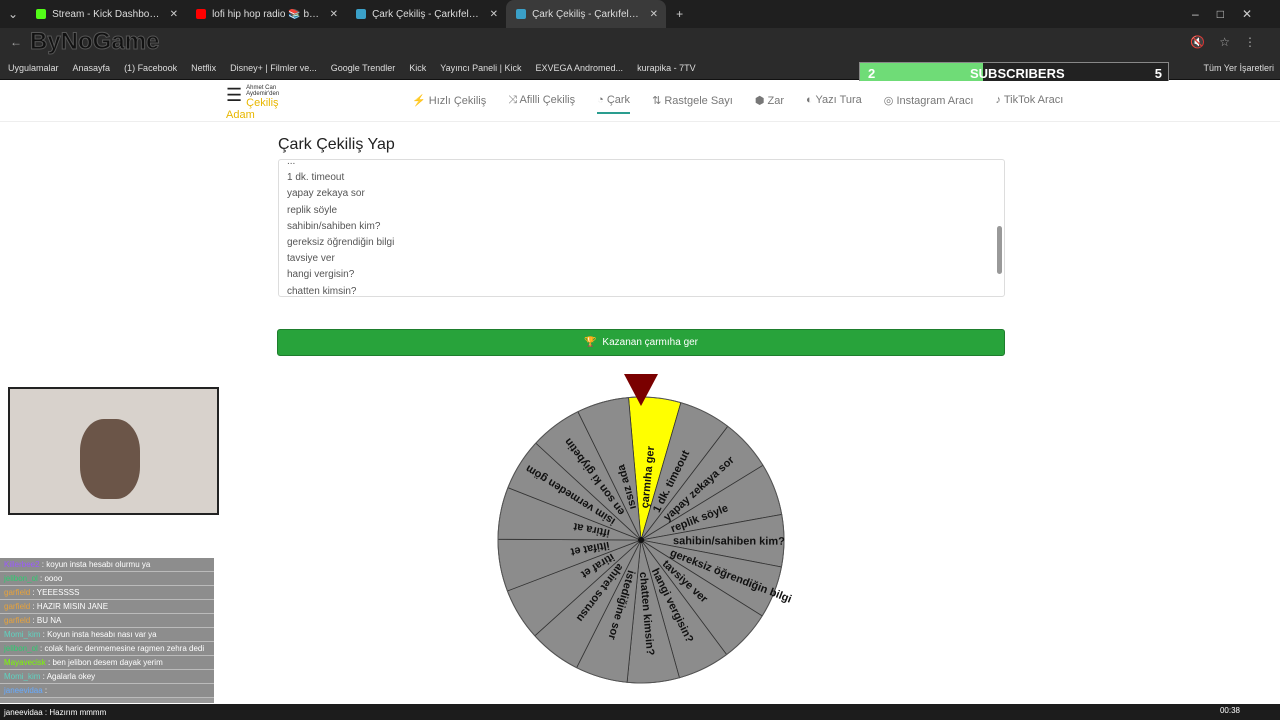 Image resolution: width=1280 pixels, height=720 pixels. What do you see at coordinates (513, 100) in the screenshot?
I see `nav-icon: ⤨` at bounding box center [513, 100].